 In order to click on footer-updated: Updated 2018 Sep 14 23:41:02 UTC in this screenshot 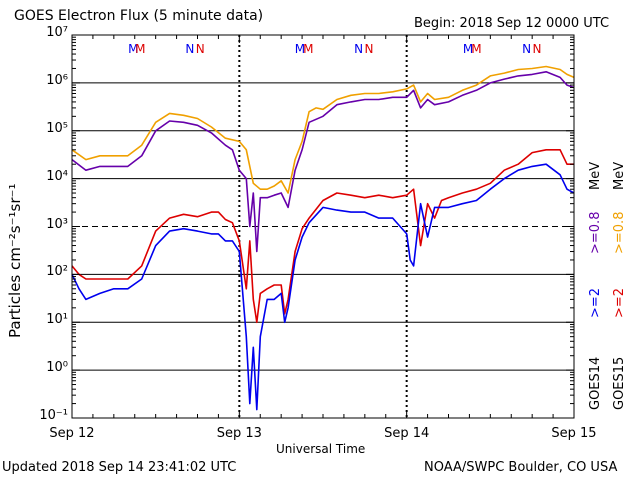, I will do `click(119, 467)`.